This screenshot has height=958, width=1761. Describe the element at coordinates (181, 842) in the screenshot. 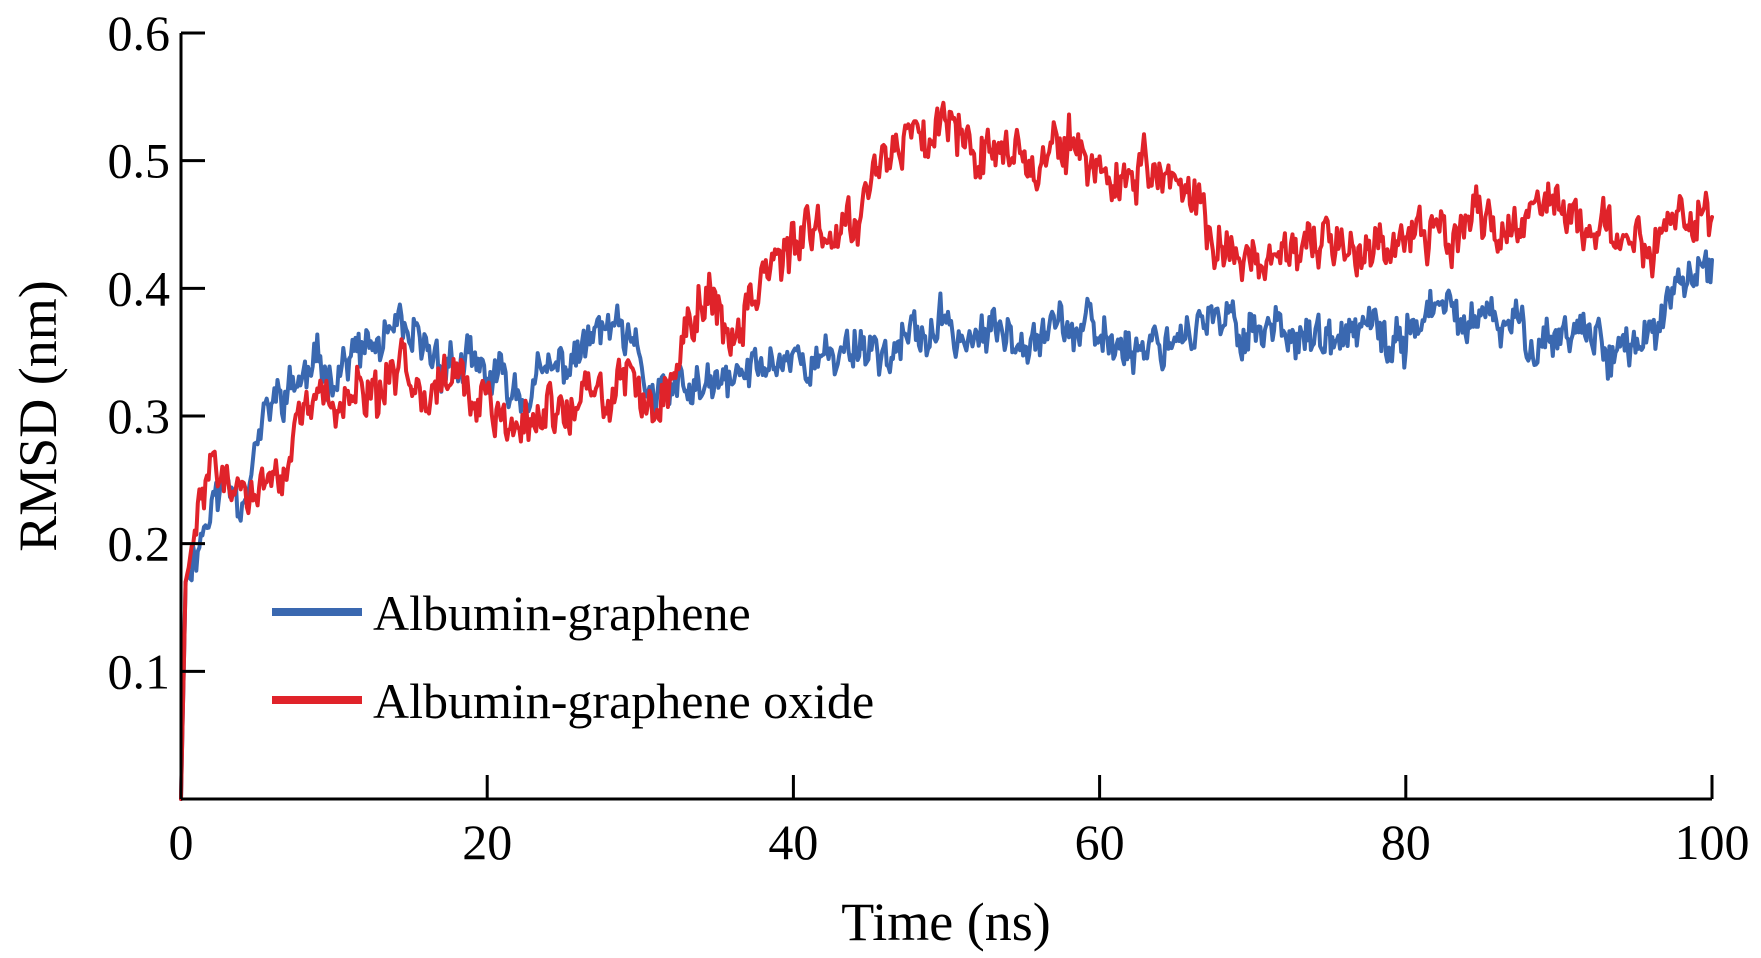

I see `x-tick-label: 0` at that location.